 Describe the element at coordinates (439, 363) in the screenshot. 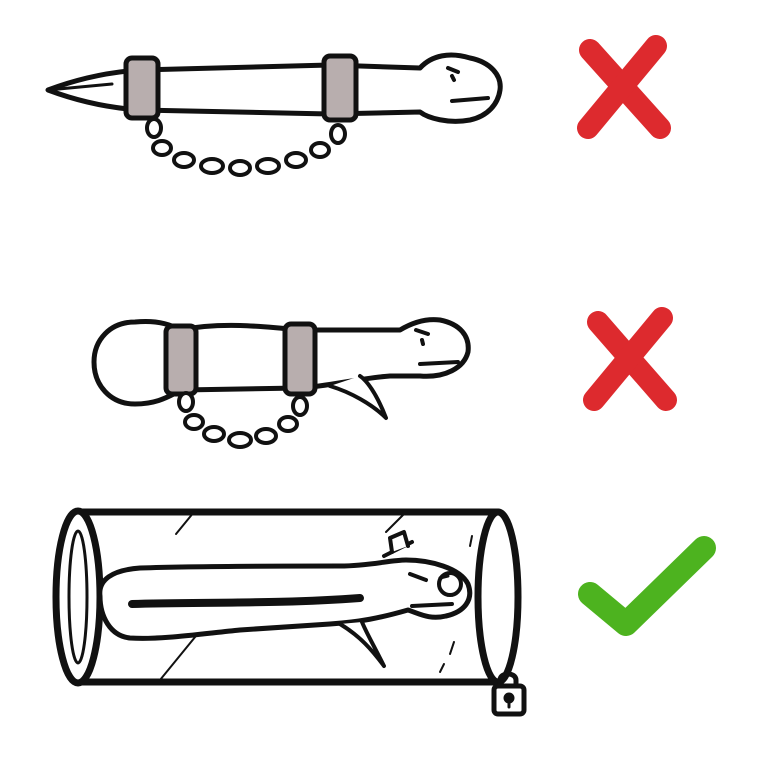

I see `round-creature-mouth` at that location.